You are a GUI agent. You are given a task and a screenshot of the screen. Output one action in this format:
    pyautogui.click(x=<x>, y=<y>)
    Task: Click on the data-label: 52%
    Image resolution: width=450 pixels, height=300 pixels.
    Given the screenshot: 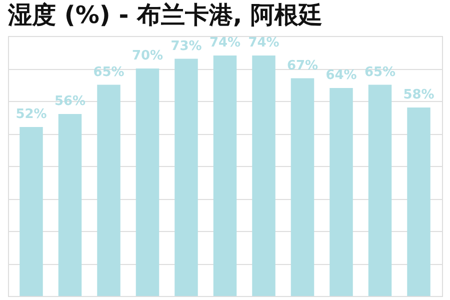 What is the action you would take?
    pyautogui.click(x=31, y=114)
    